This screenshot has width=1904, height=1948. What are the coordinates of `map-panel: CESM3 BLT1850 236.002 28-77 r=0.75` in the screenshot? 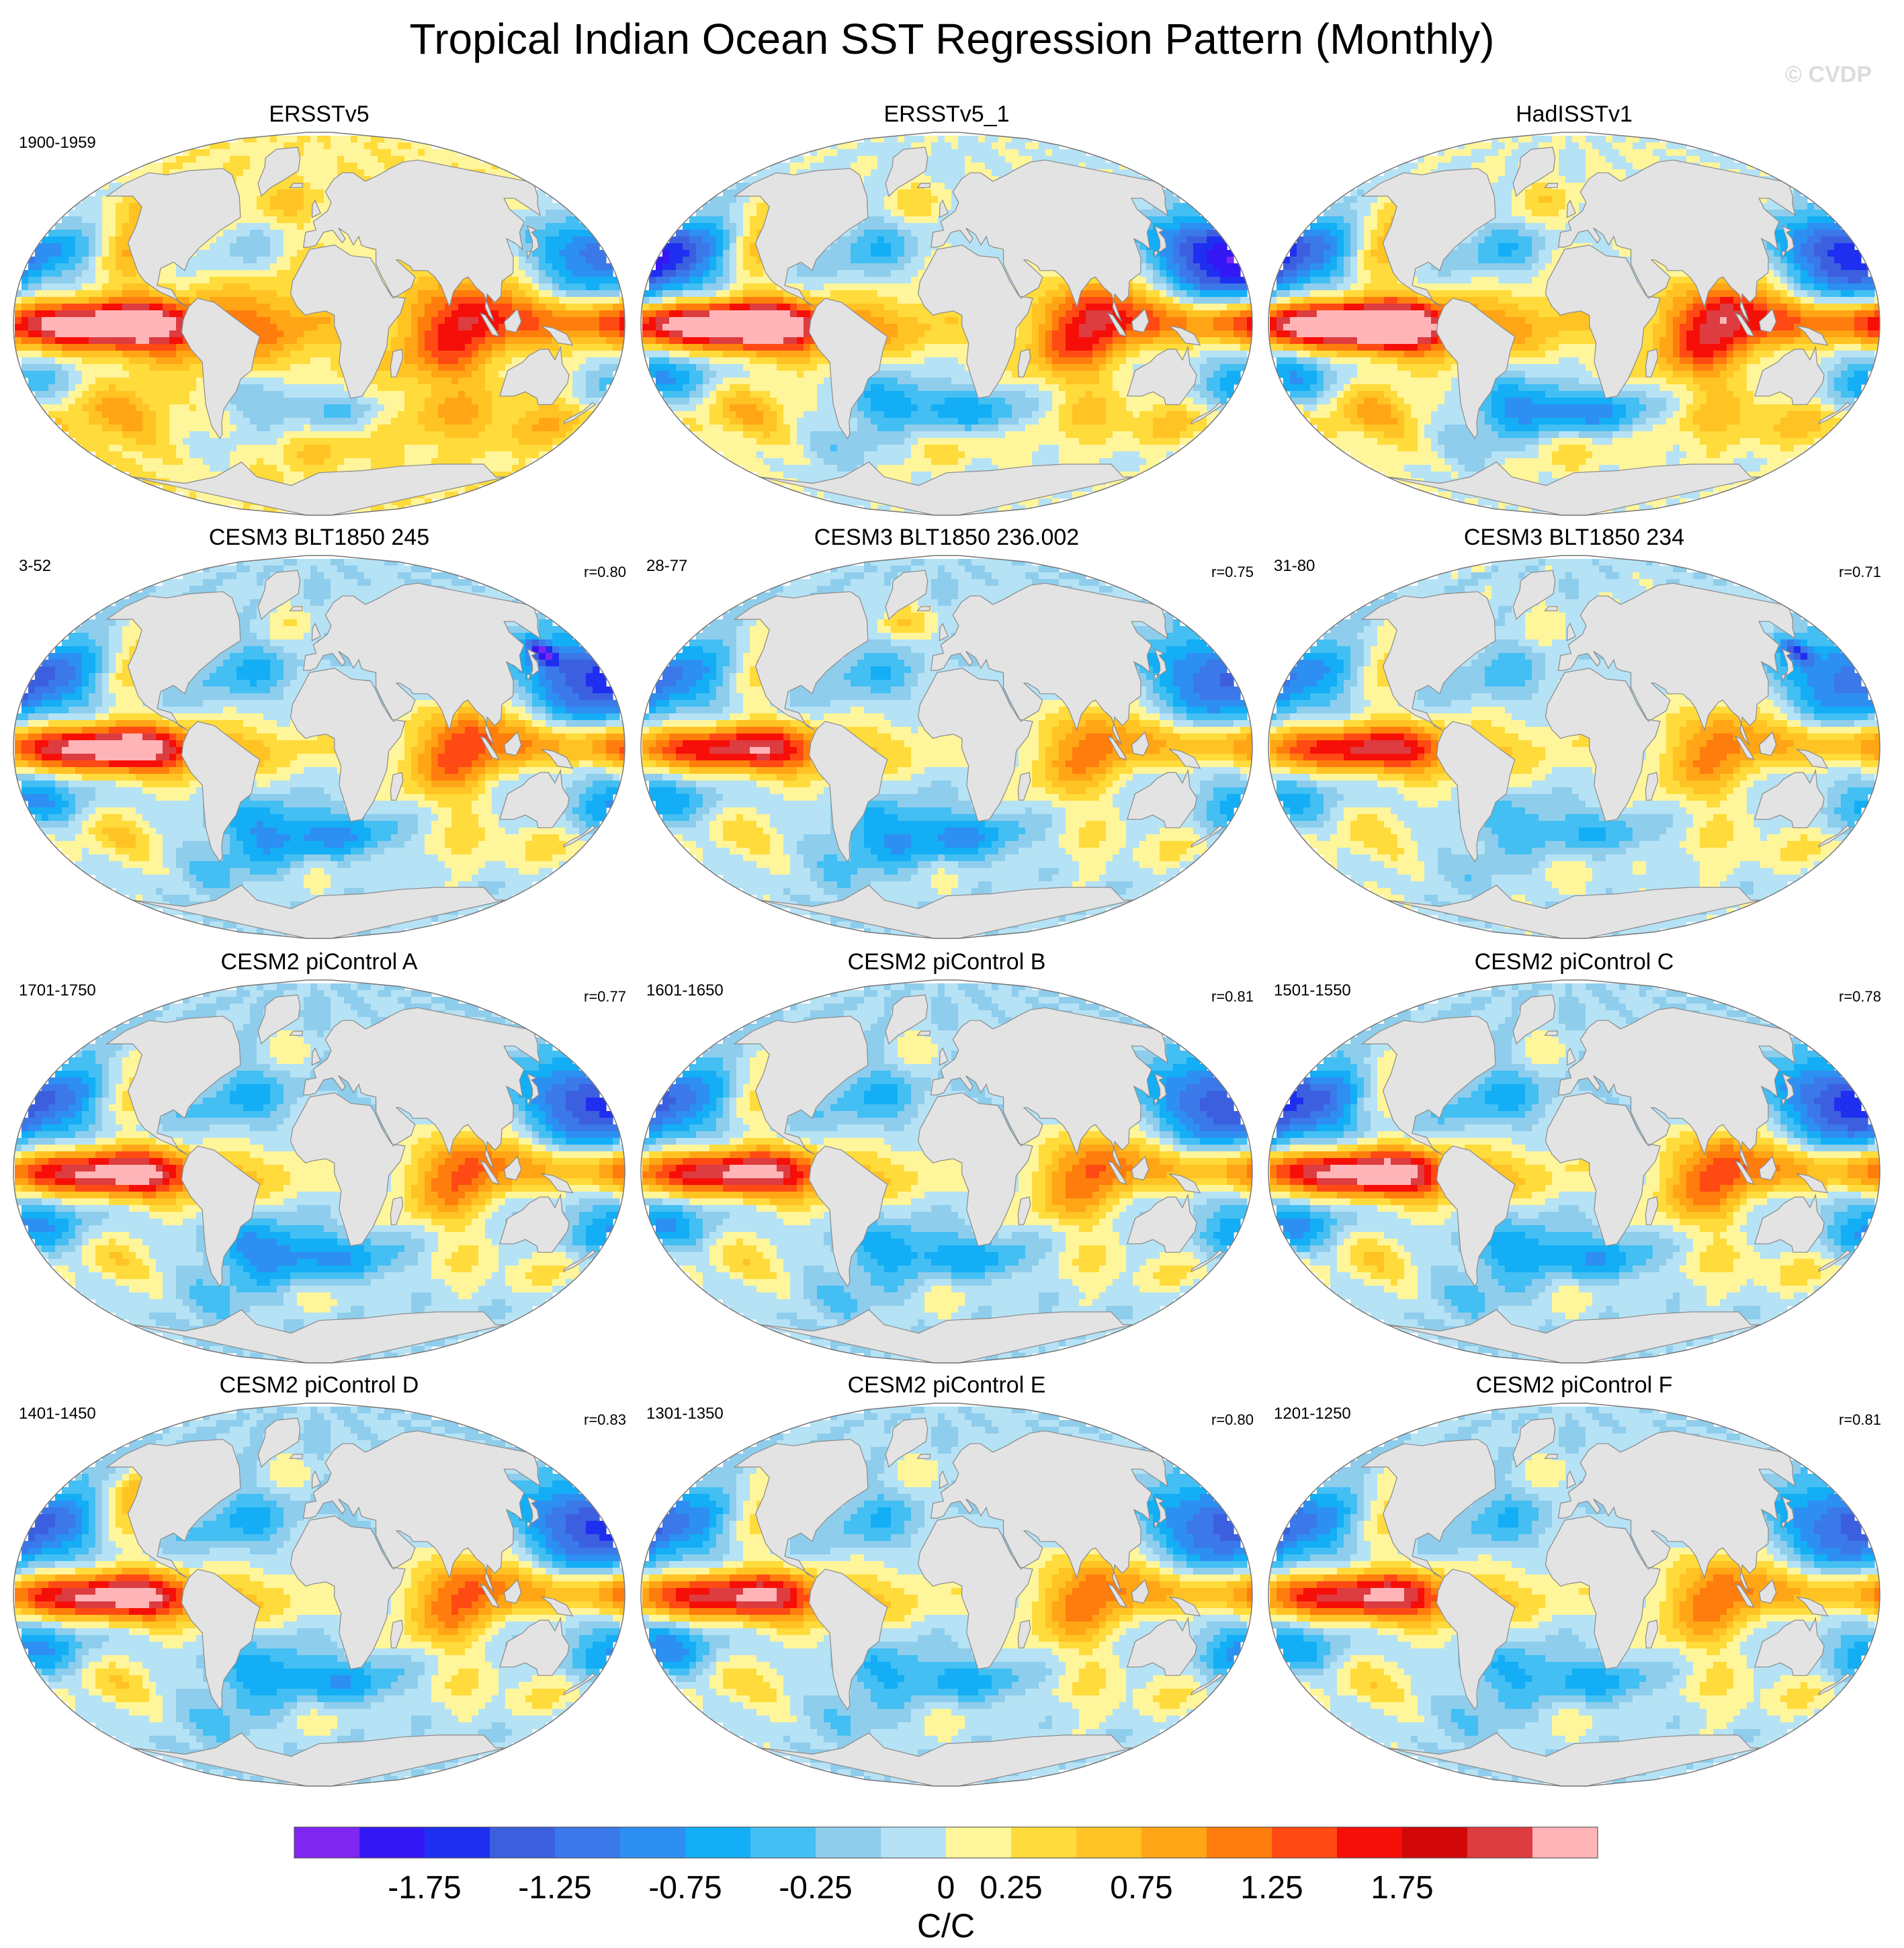 It's located at (947, 739).